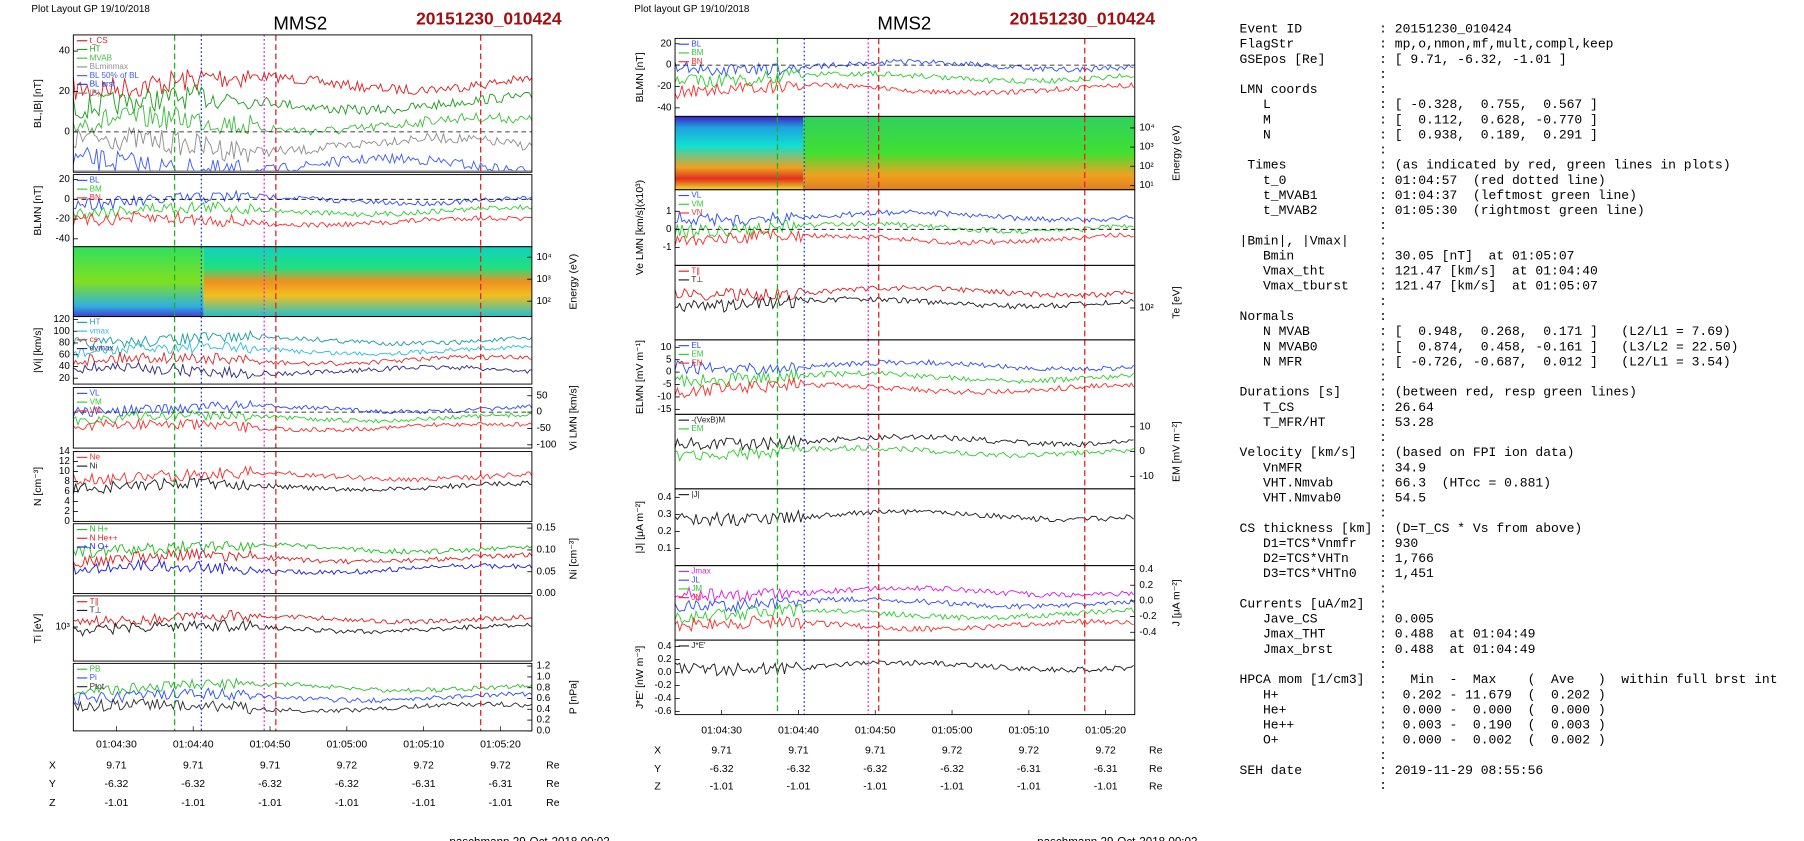 The image size is (1804, 841). What do you see at coordinates (67, 501) in the screenshot?
I see `y-tick-label: 4` at bounding box center [67, 501].